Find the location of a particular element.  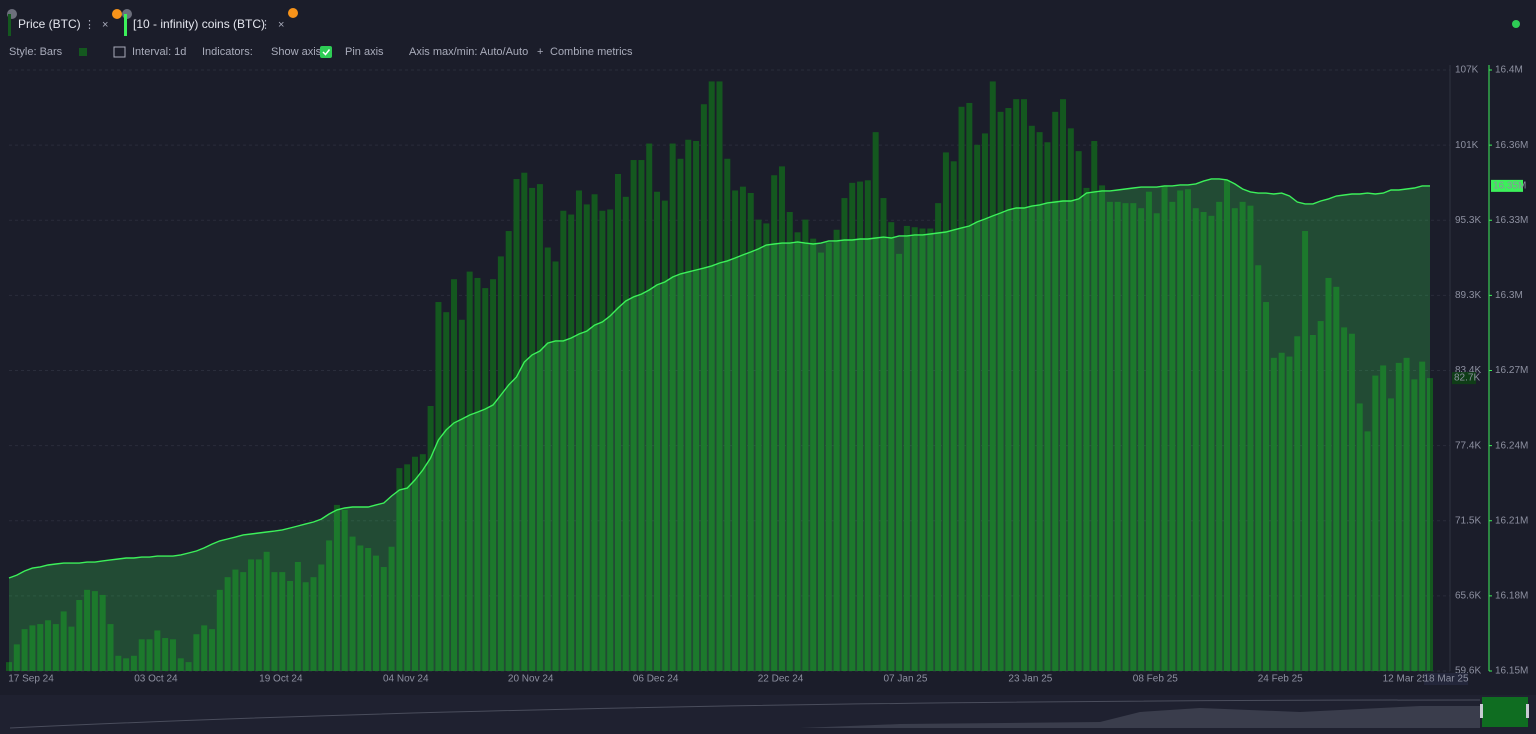

tab-label: Price (BTC) is located at coordinates (49, 24).